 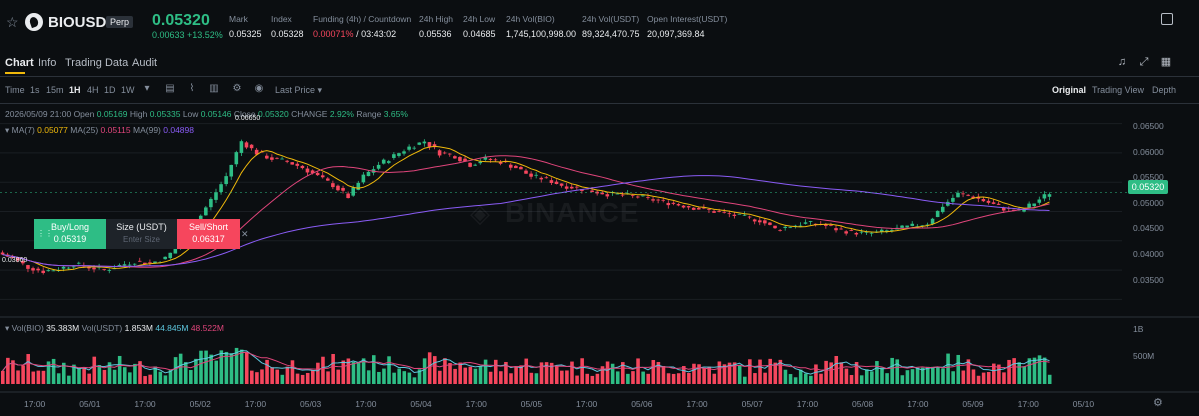 I want to click on chart-settings-icon: ⚙, so click(x=1158, y=403).